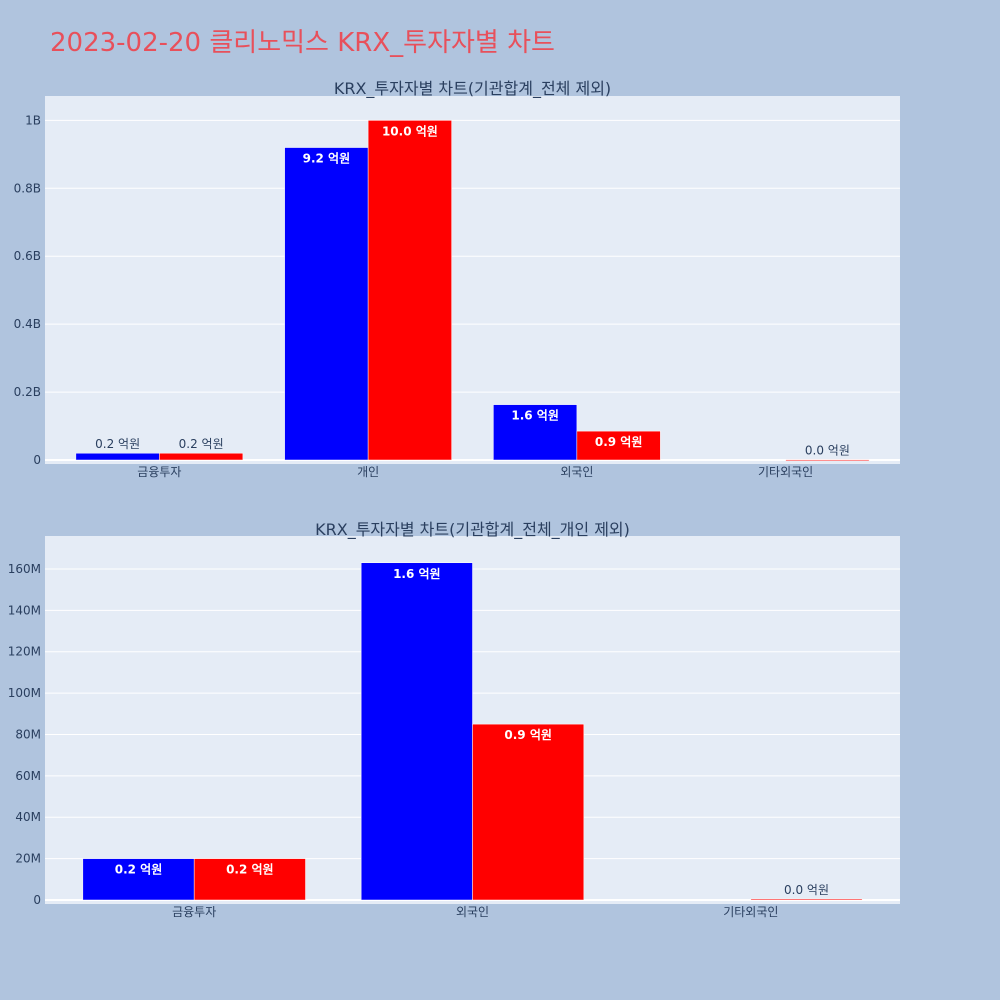  Describe the element at coordinates (28, 734) in the screenshot. I see `y-tick-label: 80M` at that location.